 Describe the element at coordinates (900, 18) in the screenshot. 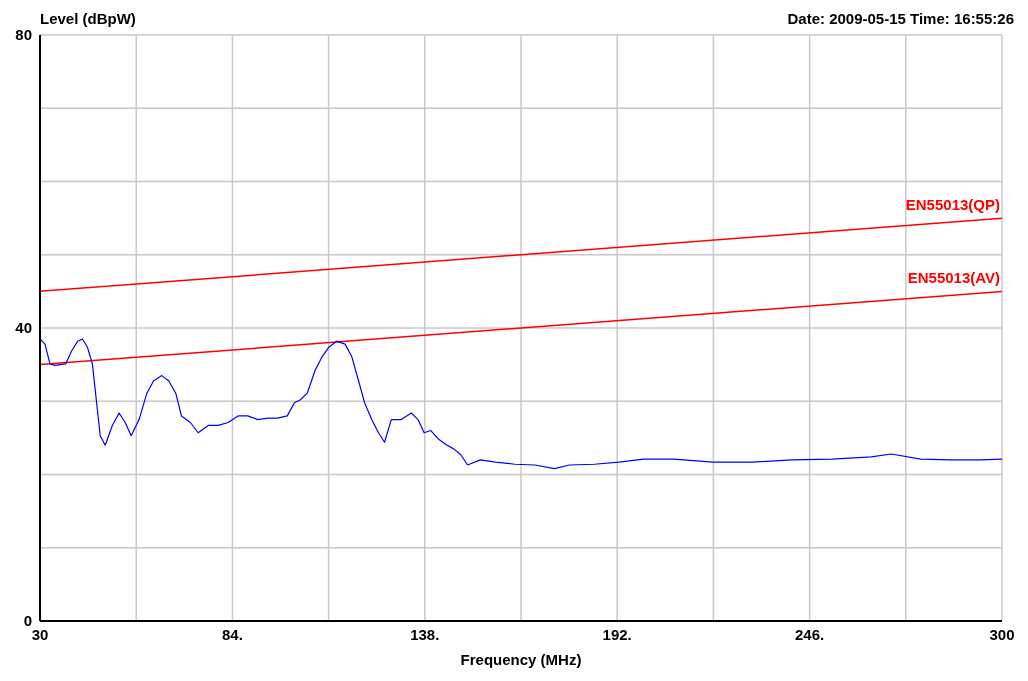

I see `text: Date: 2009-05-15 Time: 16:55:26` at that location.